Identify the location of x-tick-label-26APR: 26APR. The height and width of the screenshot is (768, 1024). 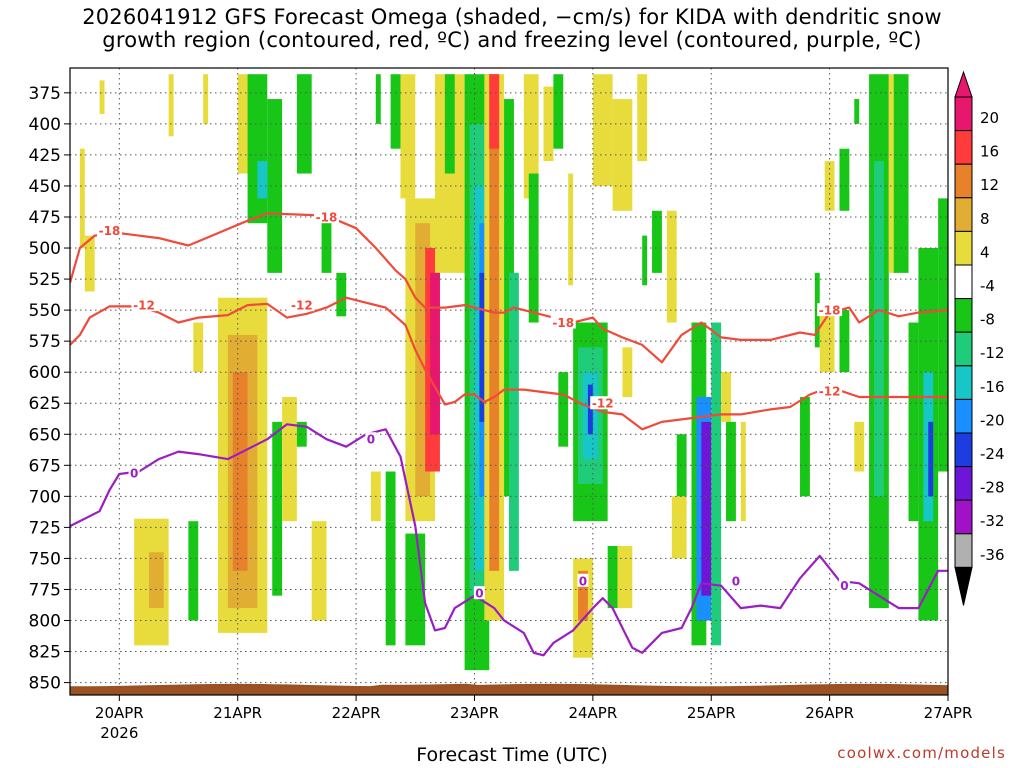
(829, 713).